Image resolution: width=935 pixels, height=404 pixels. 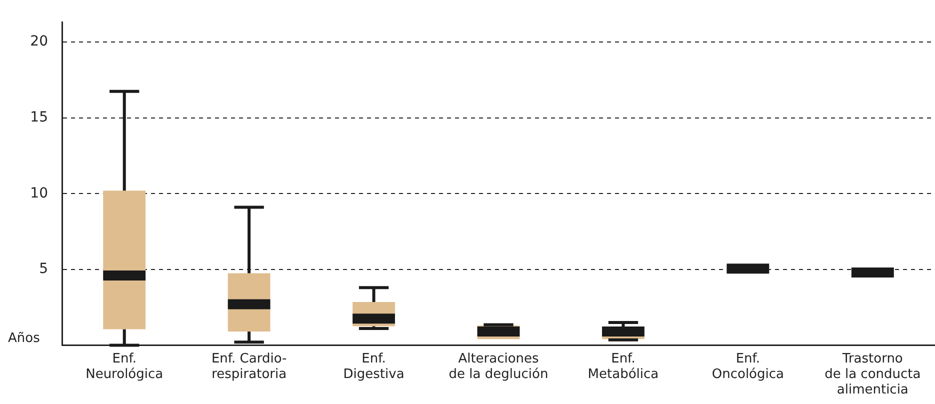 I want to click on x-tick-label: Enf. Oncológica, so click(x=748, y=366).